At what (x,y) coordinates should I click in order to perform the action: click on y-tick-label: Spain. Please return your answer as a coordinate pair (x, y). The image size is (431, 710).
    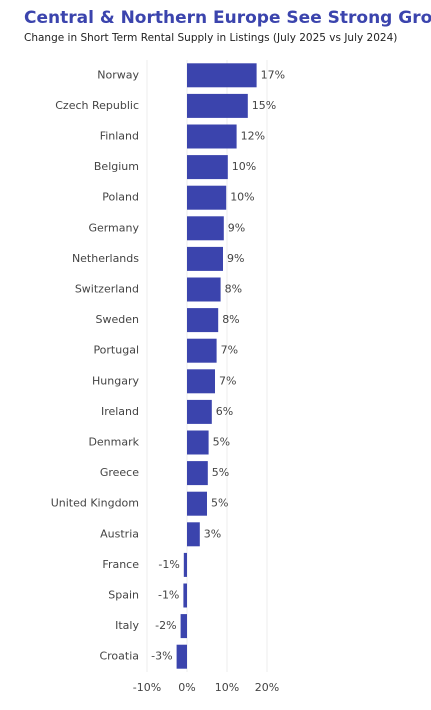
    Looking at the image, I should click on (123, 595).